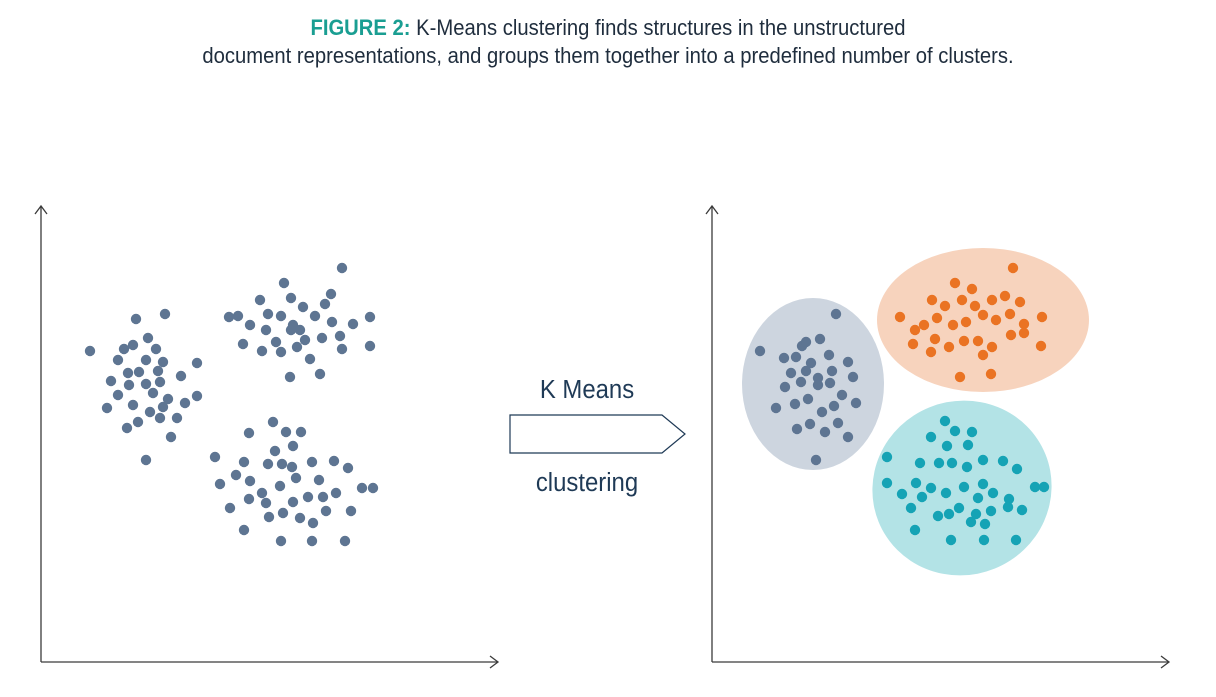  Describe the element at coordinates (494, 662) in the screenshot. I see `left-x-axis-arrowhead` at that location.